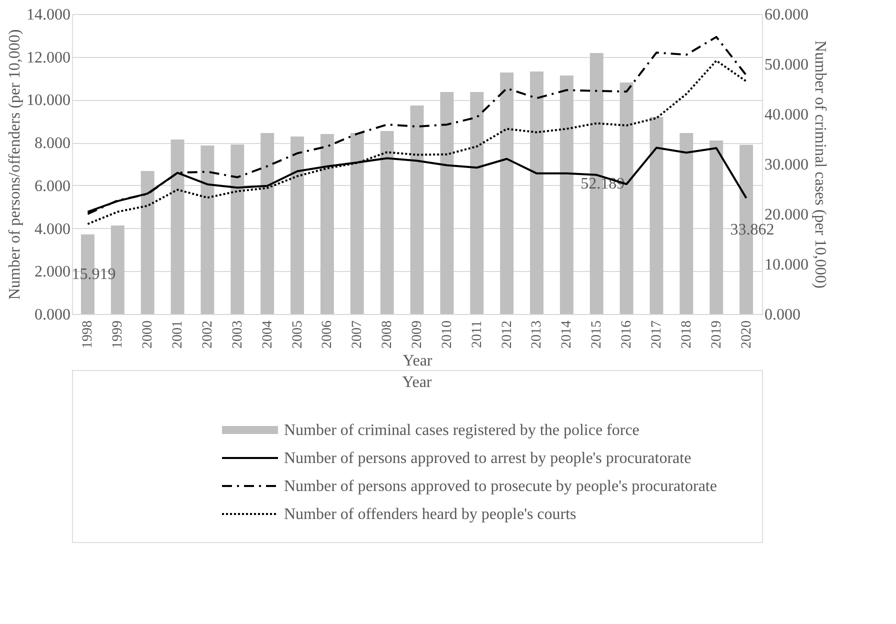 Image resolution: width=896 pixels, height=624 pixels. I want to click on x-tick-label: 2020, so click(746, 334).